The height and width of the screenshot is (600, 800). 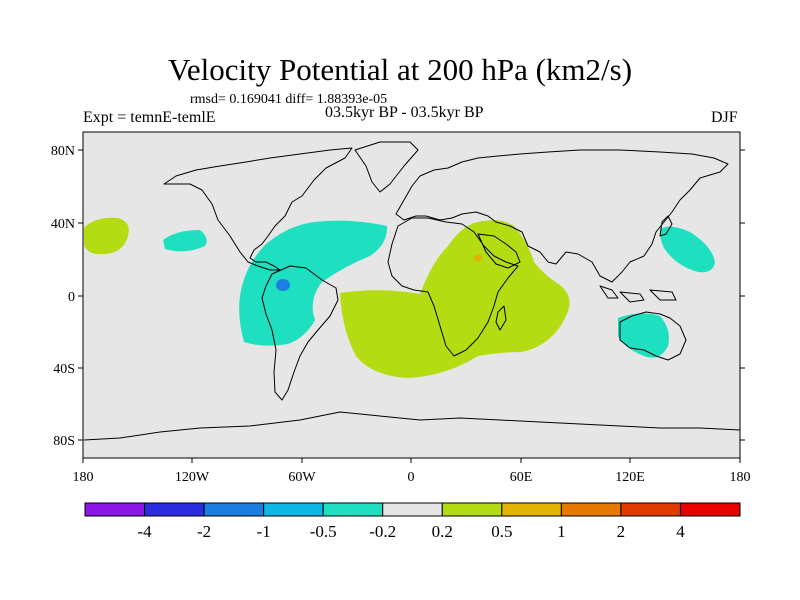 I want to click on coastline-eurasia, so click(x=562, y=216).